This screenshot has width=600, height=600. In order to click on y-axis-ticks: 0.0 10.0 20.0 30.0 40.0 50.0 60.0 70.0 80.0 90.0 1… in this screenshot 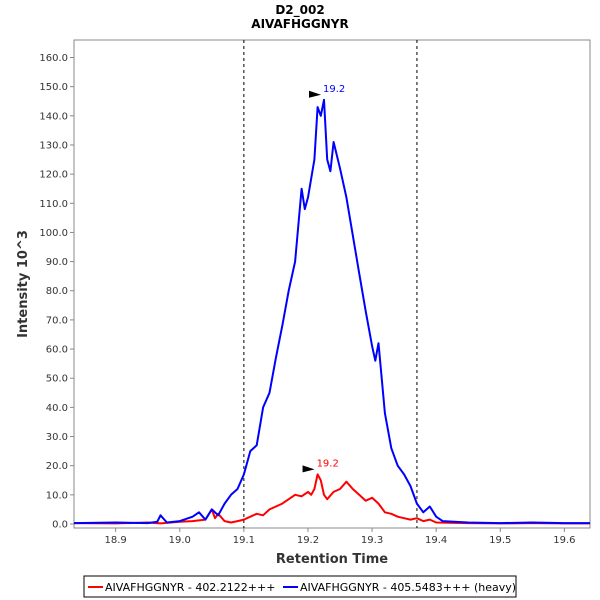, I will do `click(56, 292)`.